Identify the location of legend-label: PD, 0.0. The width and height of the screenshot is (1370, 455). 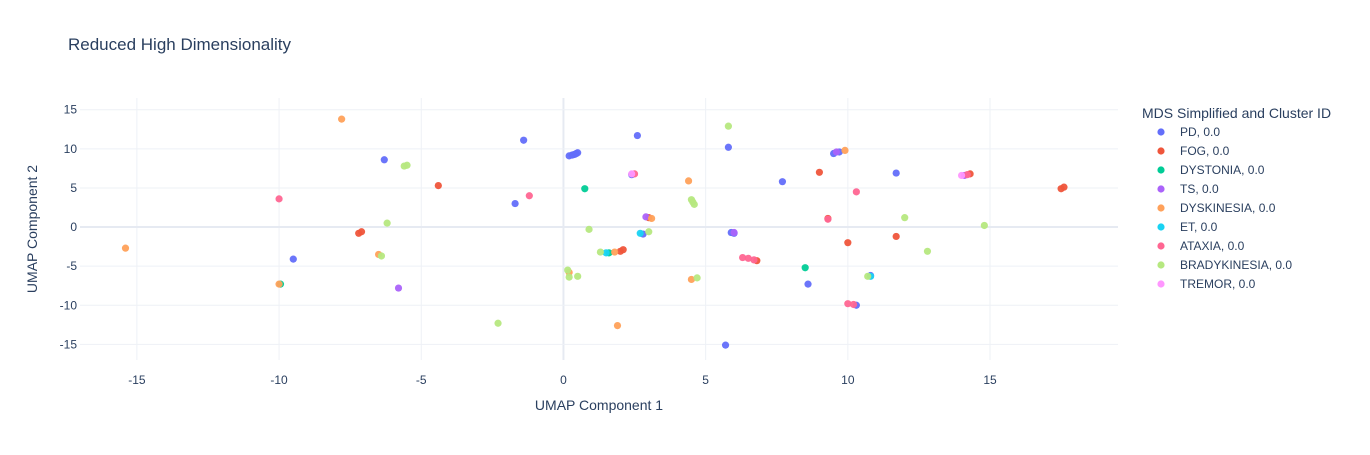
(1200, 132).